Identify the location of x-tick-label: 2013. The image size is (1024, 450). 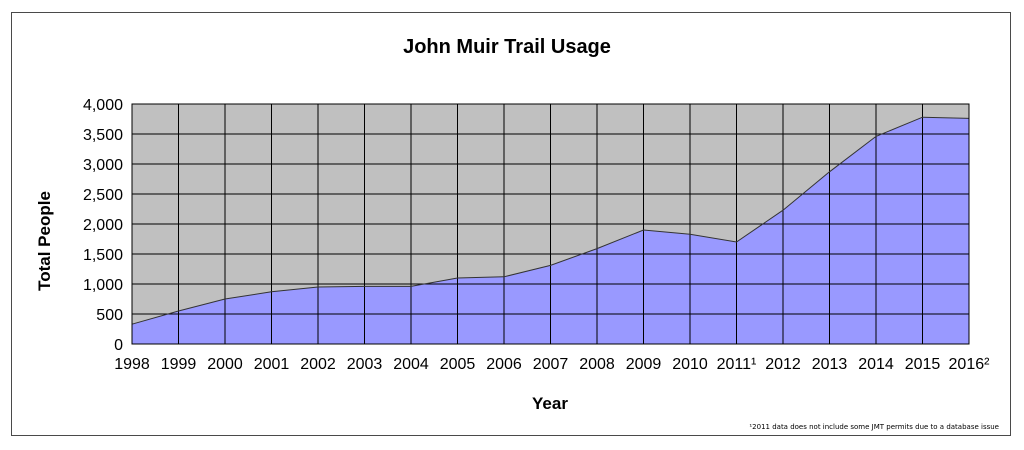
(830, 364).